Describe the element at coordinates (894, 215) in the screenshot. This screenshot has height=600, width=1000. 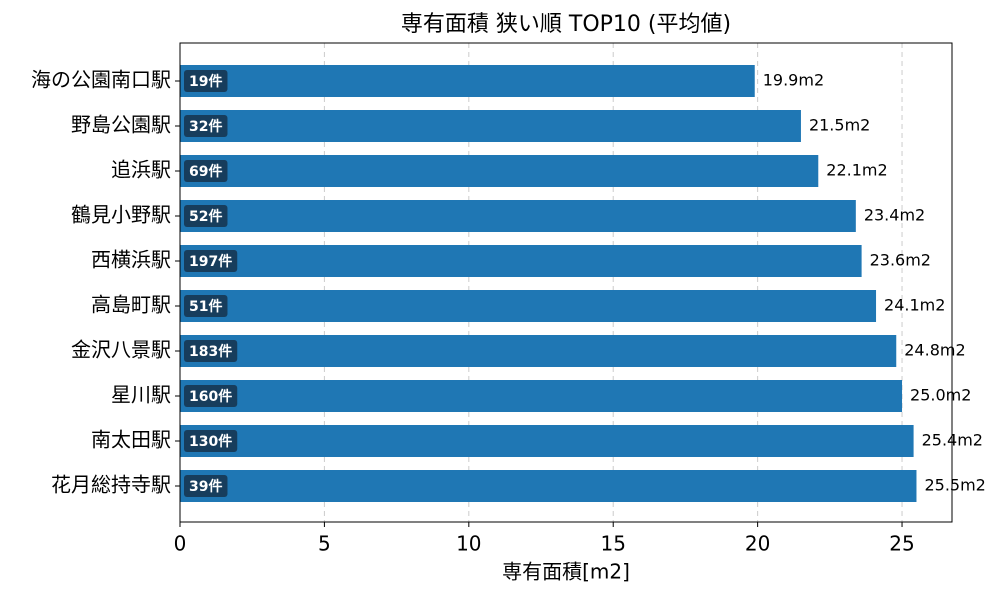
I see `value-label: 23.4m2` at that location.